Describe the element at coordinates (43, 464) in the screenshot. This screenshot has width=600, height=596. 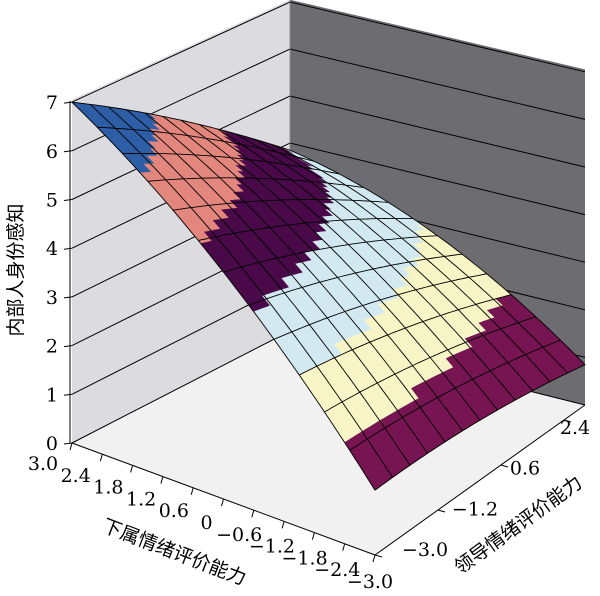
I see `x-tick-label: 3.0` at that location.